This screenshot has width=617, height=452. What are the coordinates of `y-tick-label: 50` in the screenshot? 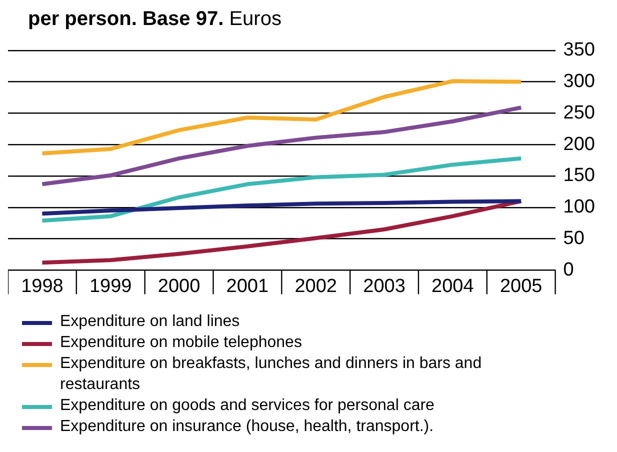 It's located at (573, 239).